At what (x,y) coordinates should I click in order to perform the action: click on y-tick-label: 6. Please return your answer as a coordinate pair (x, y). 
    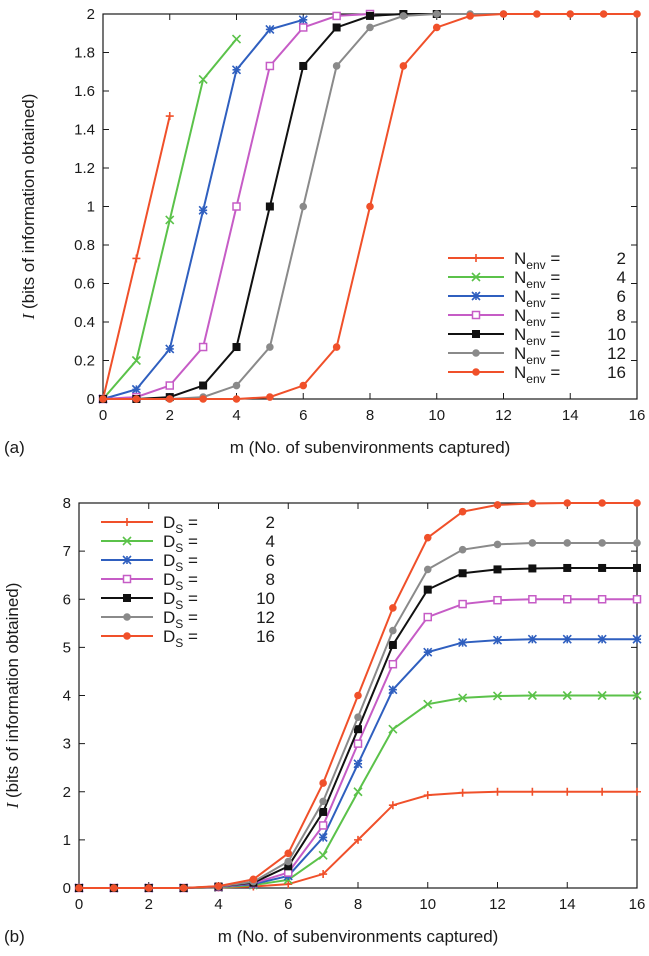
    Looking at the image, I should click on (67, 599).